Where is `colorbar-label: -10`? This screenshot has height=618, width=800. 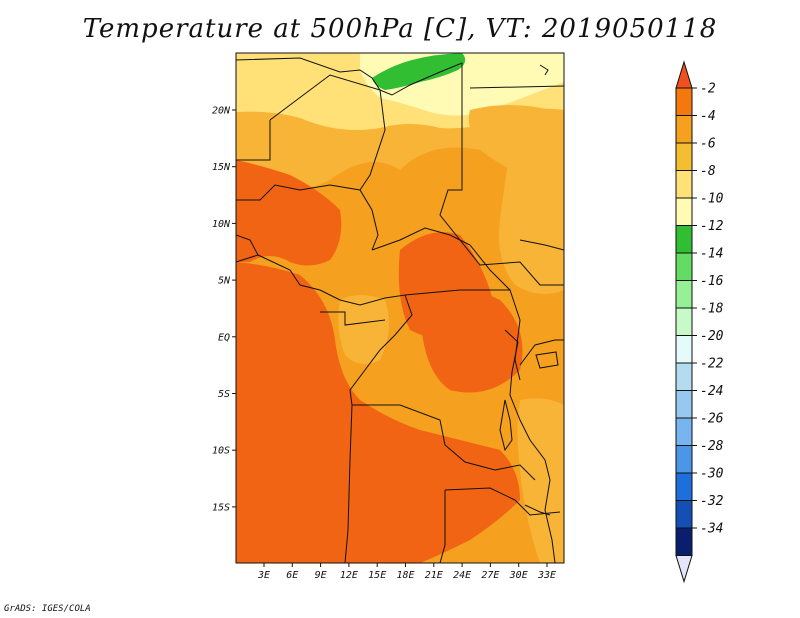 colorbar-label: -10 is located at coordinates (712, 199).